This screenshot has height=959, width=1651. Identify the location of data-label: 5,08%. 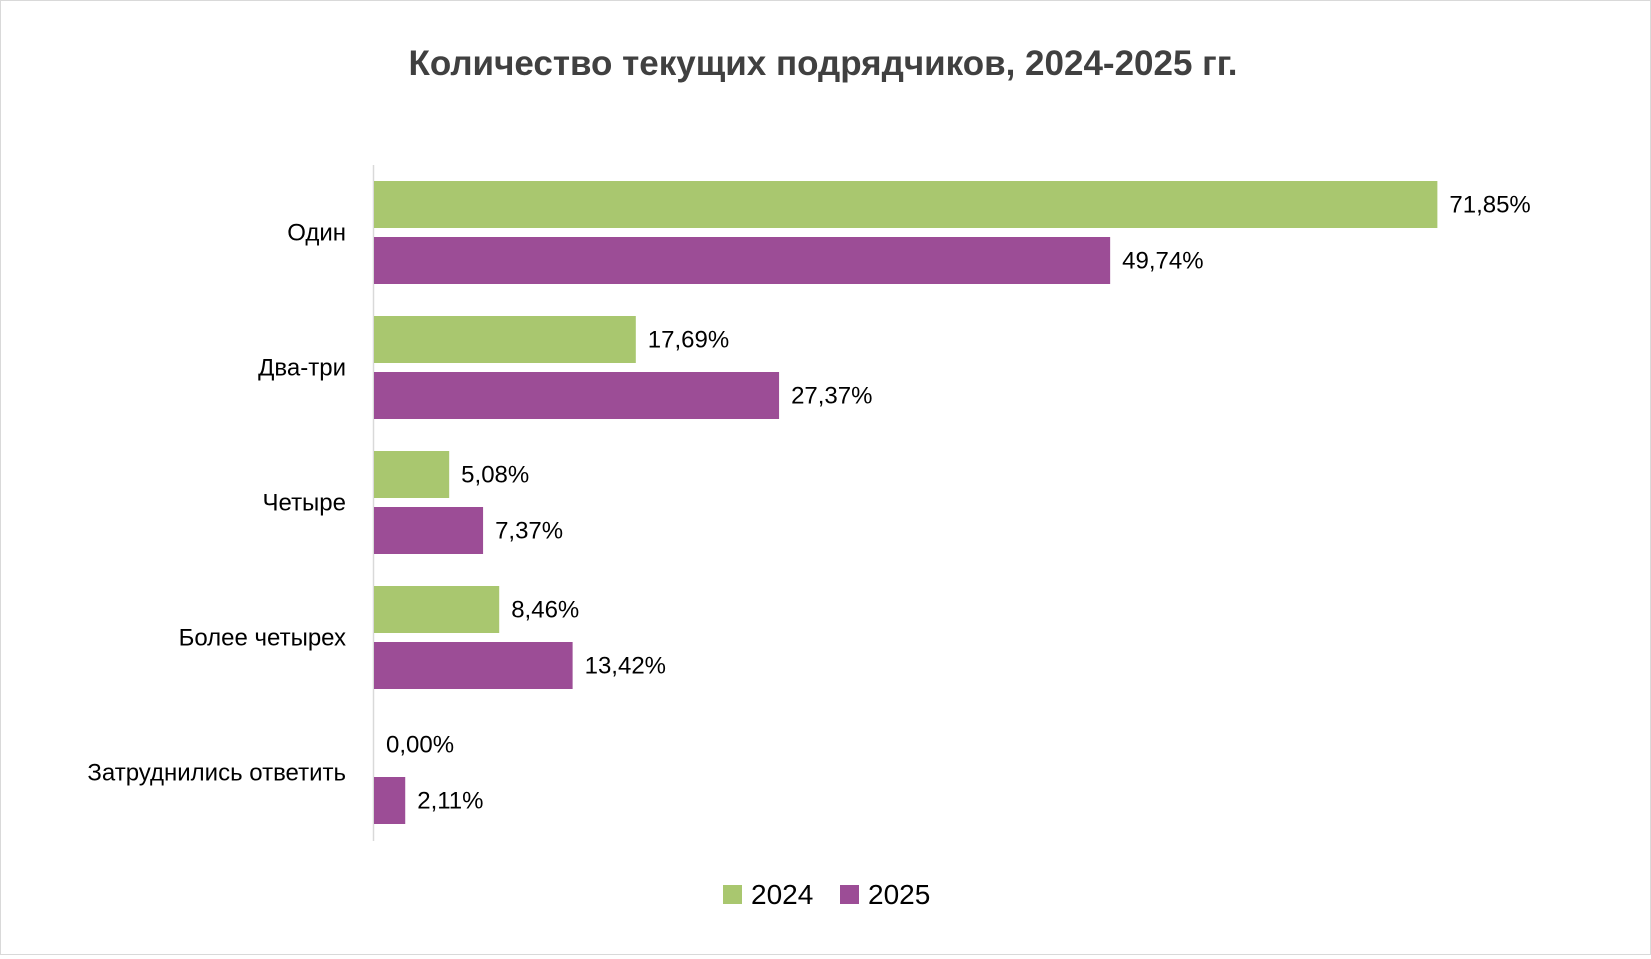
(495, 475).